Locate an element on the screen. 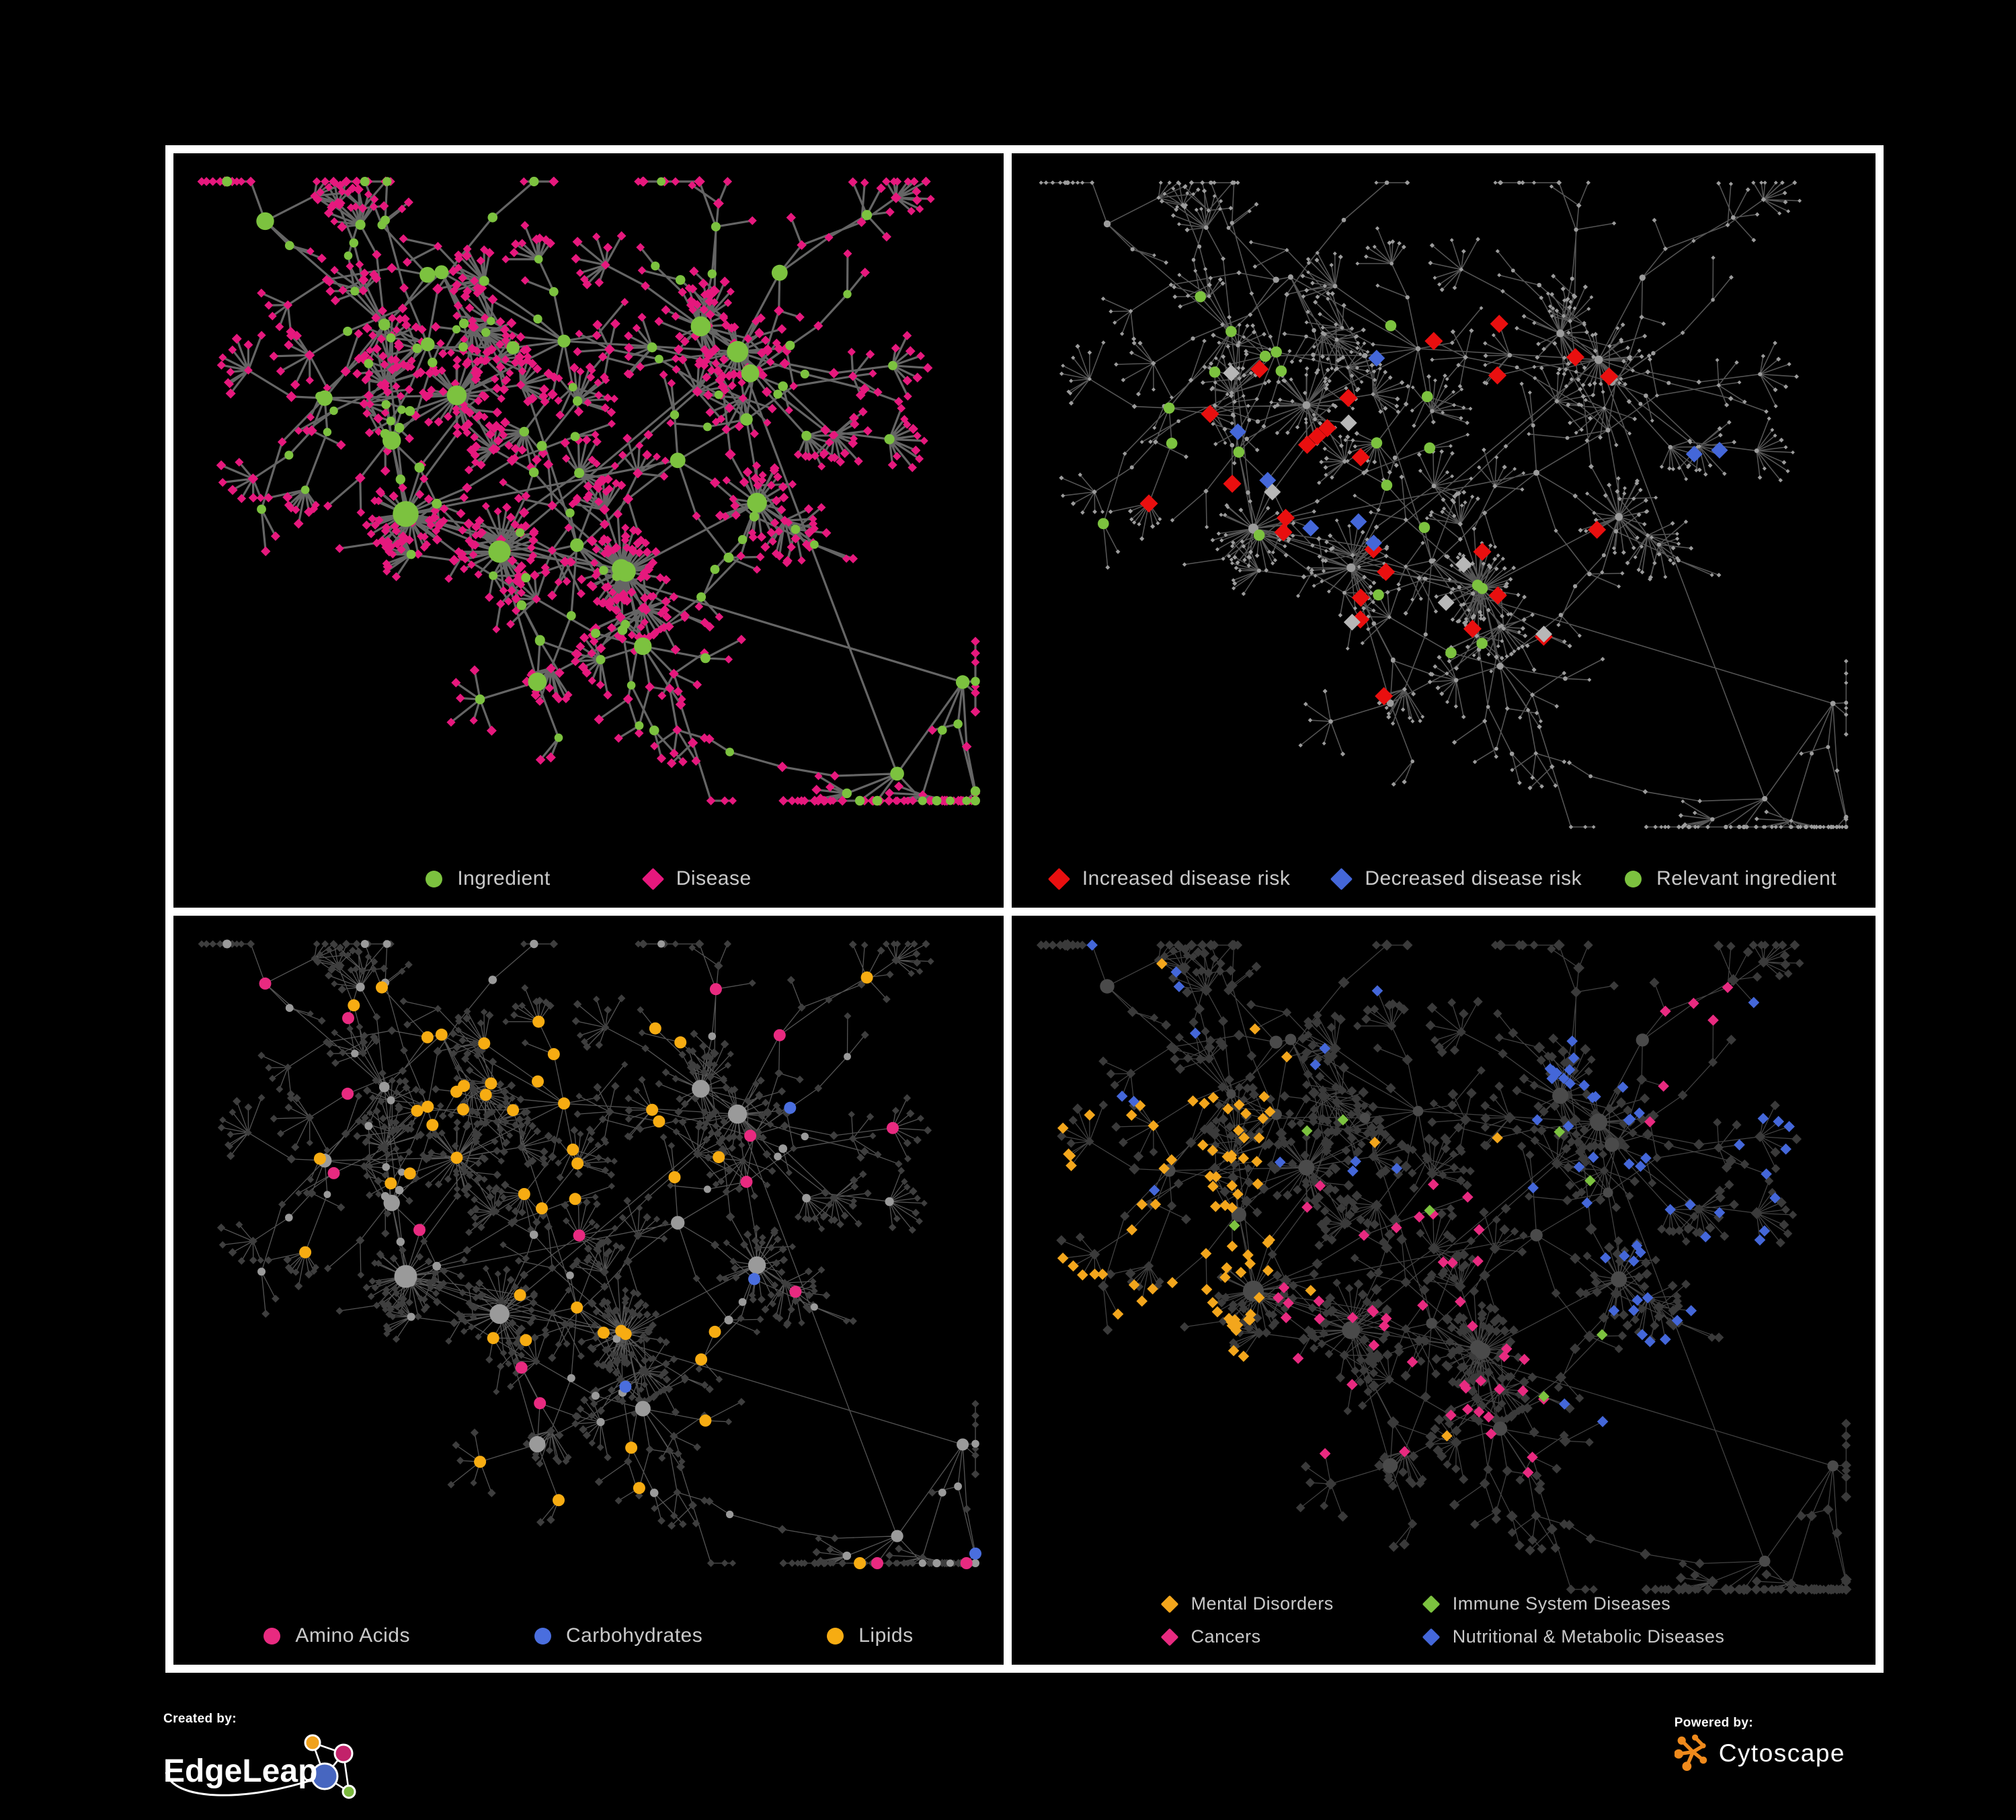 This screenshot has height=1820, width=2016. legend-item: Cancers is located at coordinates (1247, 1636).